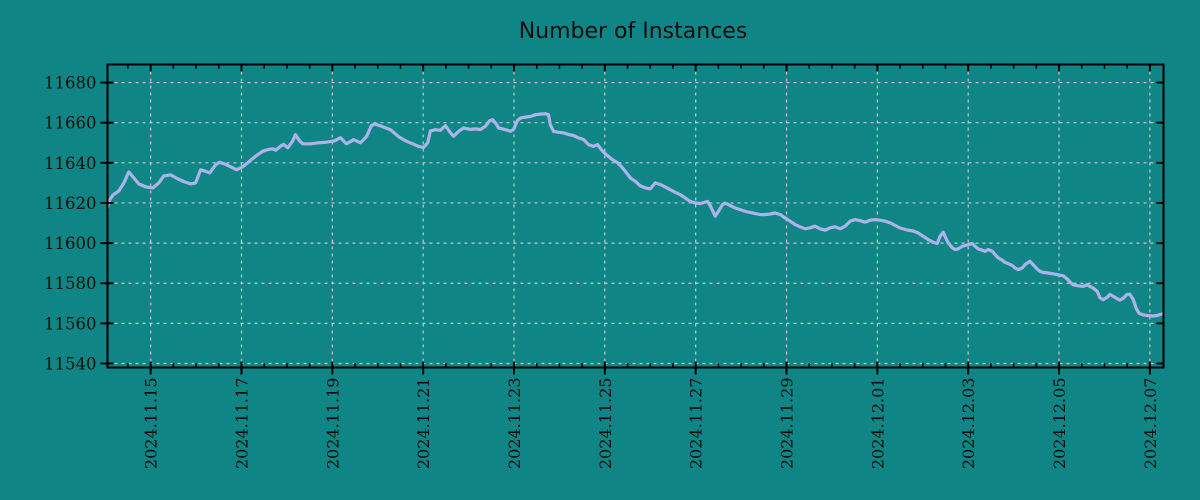 Image resolution: width=1200 pixels, height=500 pixels. What do you see at coordinates (70, 283) in the screenshot?
I see `y-tick-label-11580: 11580` at bounding box center [70, 283].